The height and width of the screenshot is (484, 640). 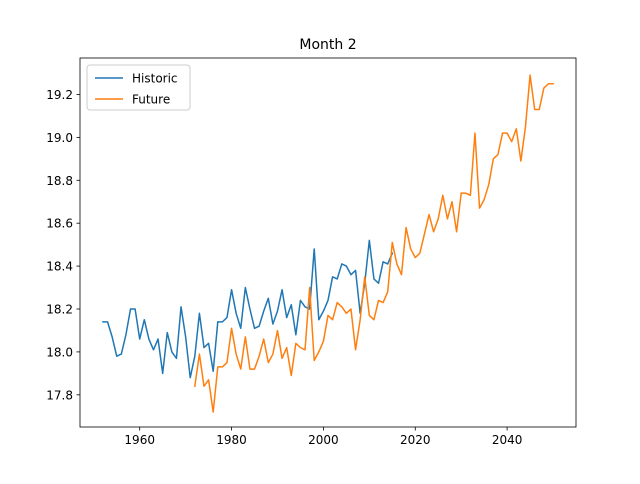 I want to click on legend-label-future: Future, so click(x=151, y=100).